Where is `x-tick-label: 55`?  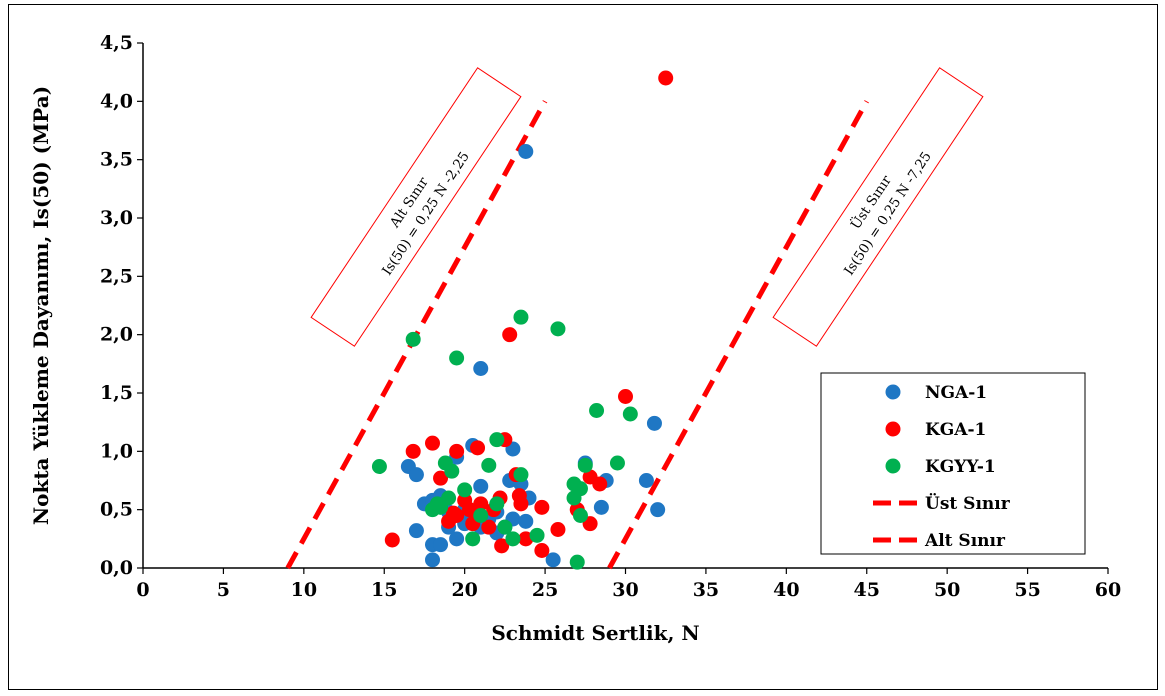 x-tick-label: 55 is located at coordinates (1027, 590).